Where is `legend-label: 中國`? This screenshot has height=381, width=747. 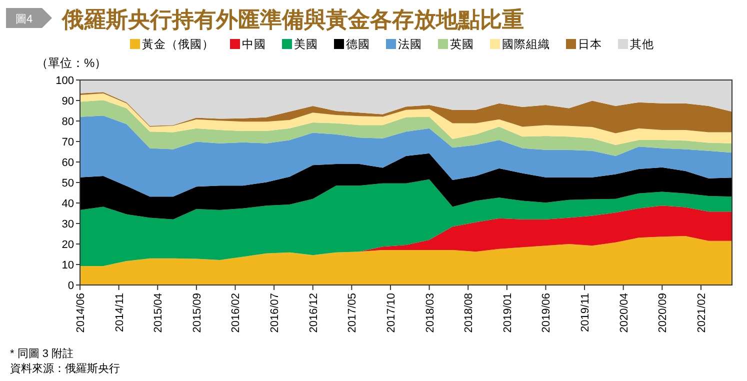 legend-label: 中國 is located at coordinates (254, 44).